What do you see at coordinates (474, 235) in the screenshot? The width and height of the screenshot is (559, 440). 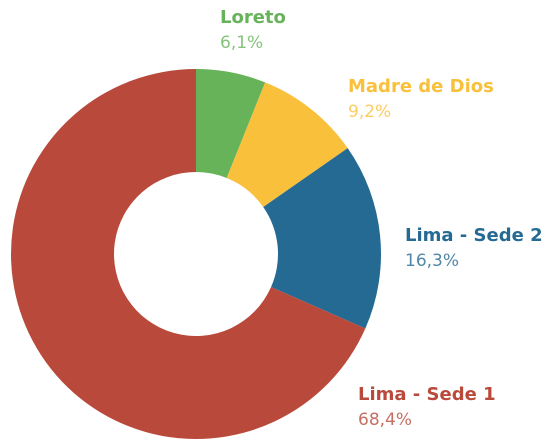 I see `slice-label: Lima - Sede 2` at bounding box center [474, 235].